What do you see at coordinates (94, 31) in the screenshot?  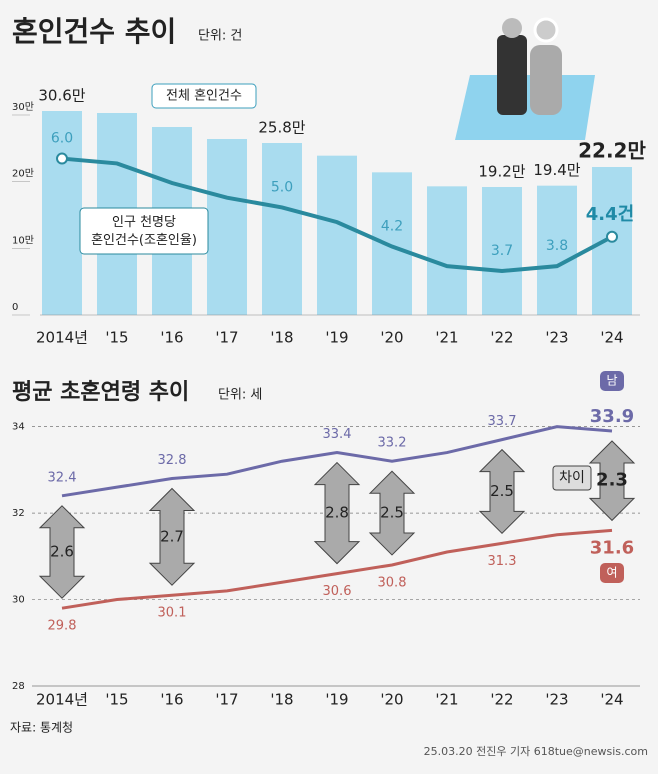 I see `title: 혼인건수 추이` at bounding box center [94, 31].